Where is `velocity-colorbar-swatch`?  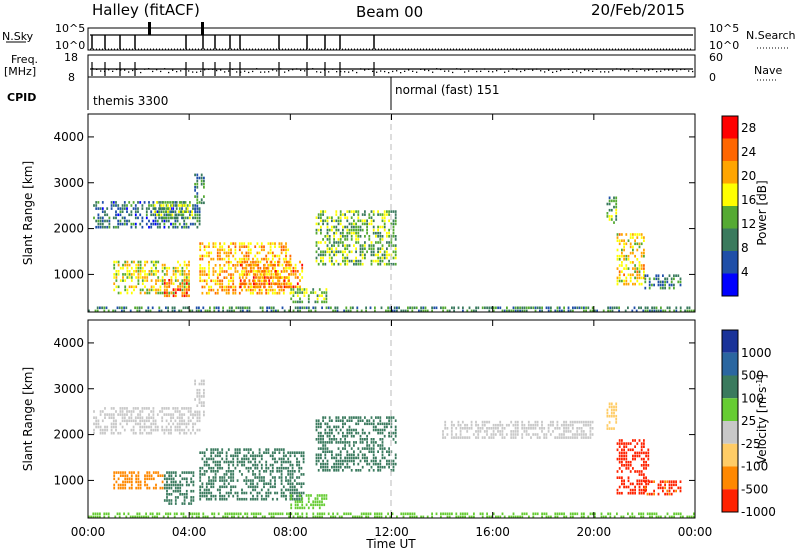
velocity-colorbar-swatch is located at coordinates (730, 455).